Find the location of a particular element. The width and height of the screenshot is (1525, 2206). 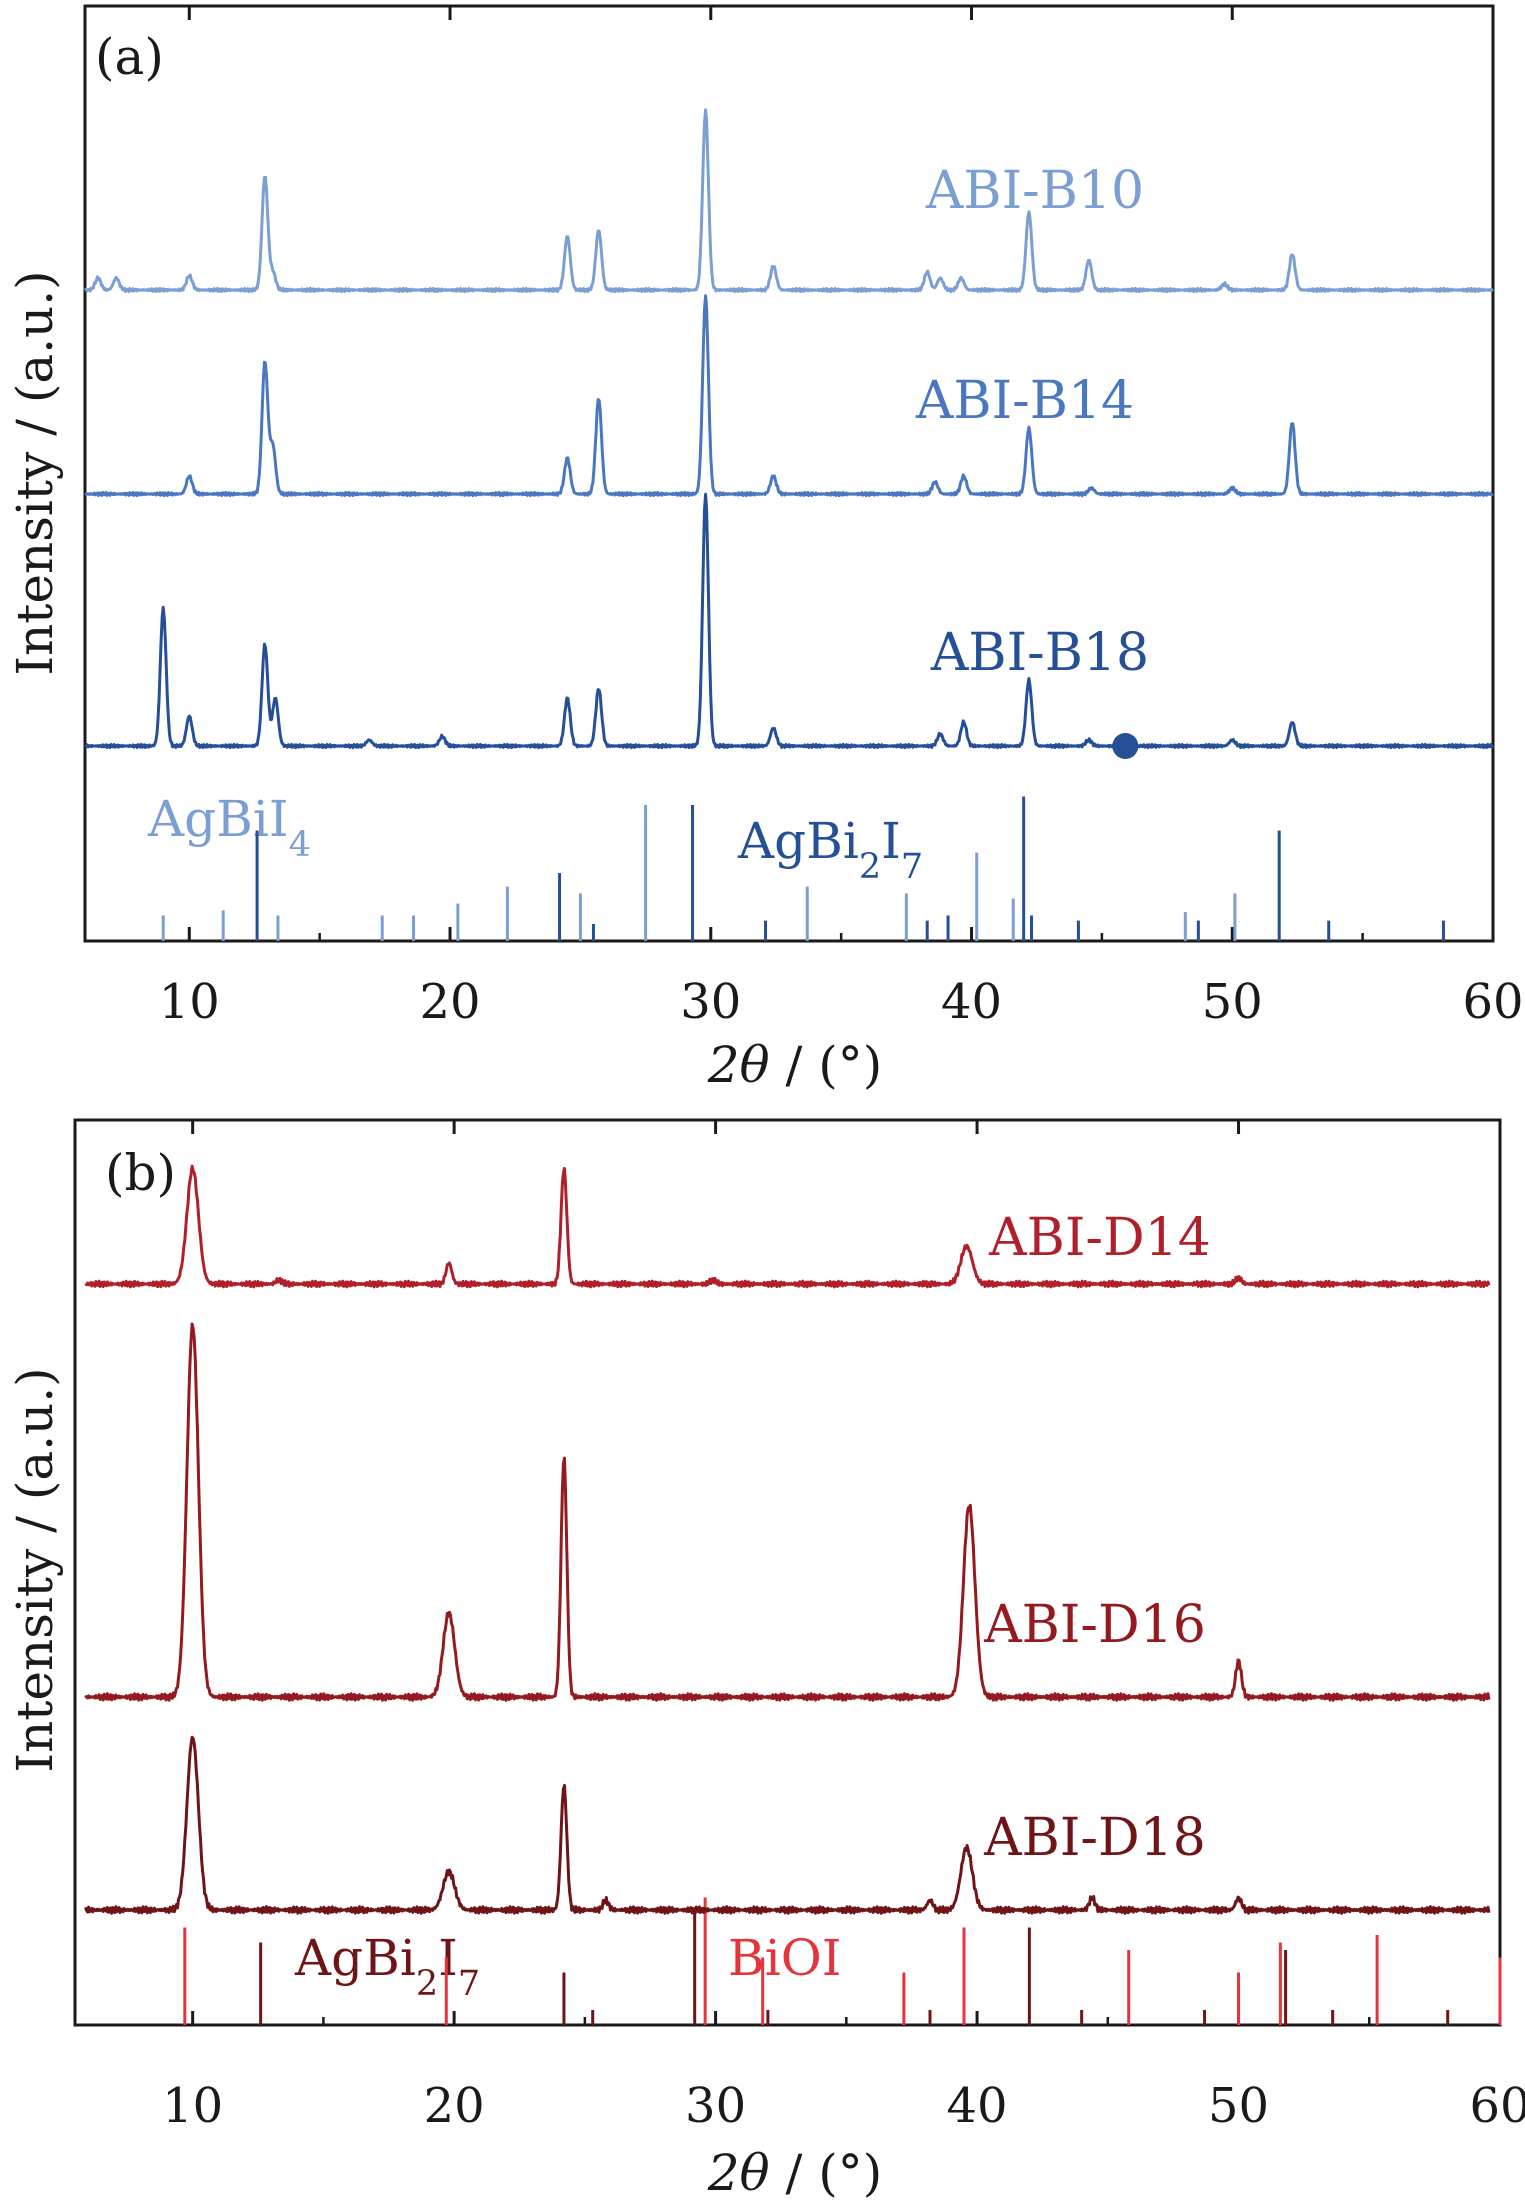

panel-a-reference-sticks: AgBiI4 AgBi2I7 is located at coordinates (796, 865).